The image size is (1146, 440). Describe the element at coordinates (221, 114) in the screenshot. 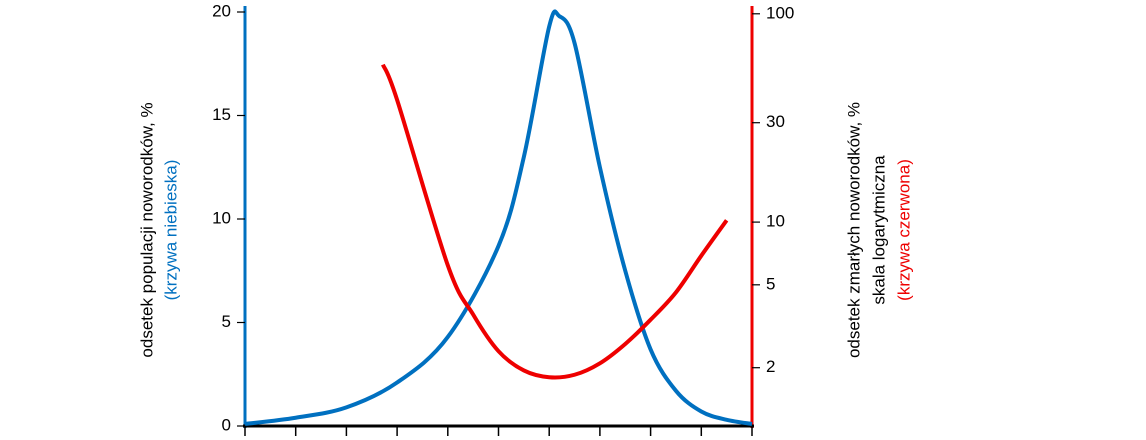

I see `y-tick-label: 15` at that location.